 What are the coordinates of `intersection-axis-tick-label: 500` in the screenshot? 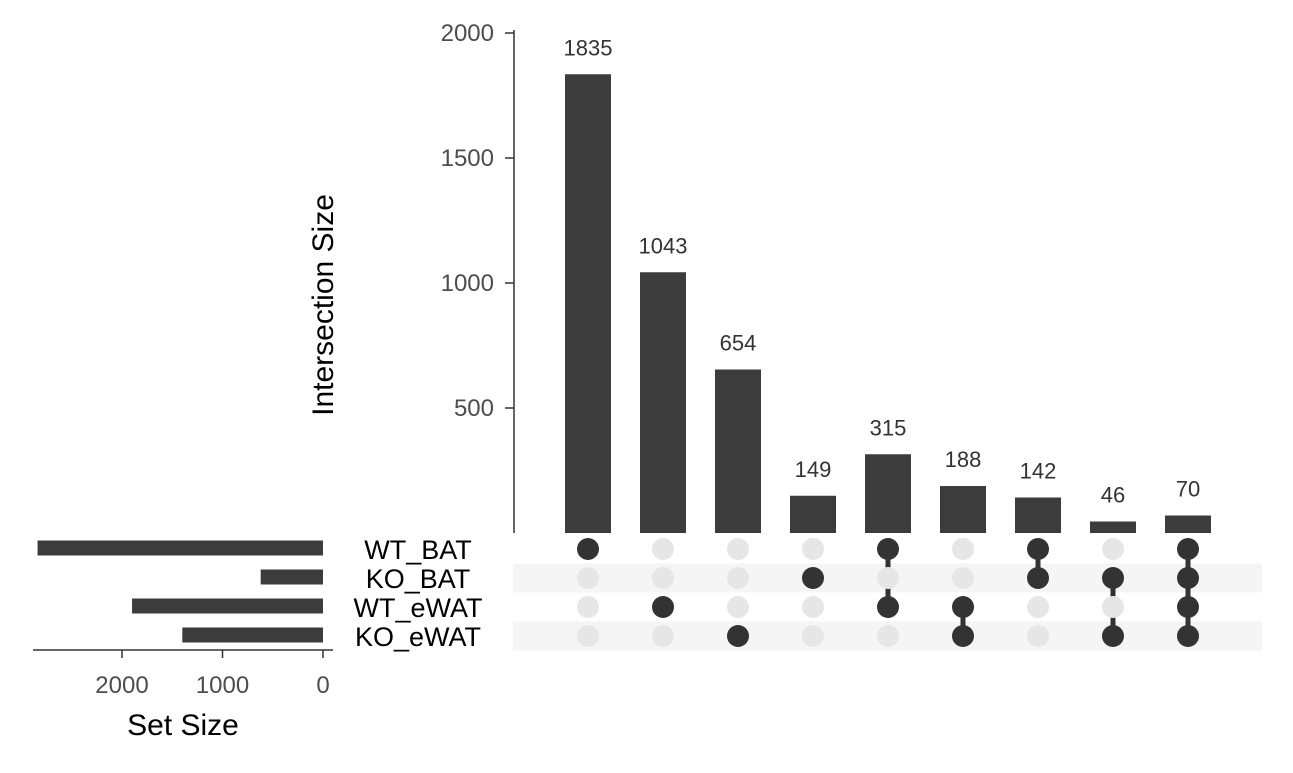 It's located at (474, 408).